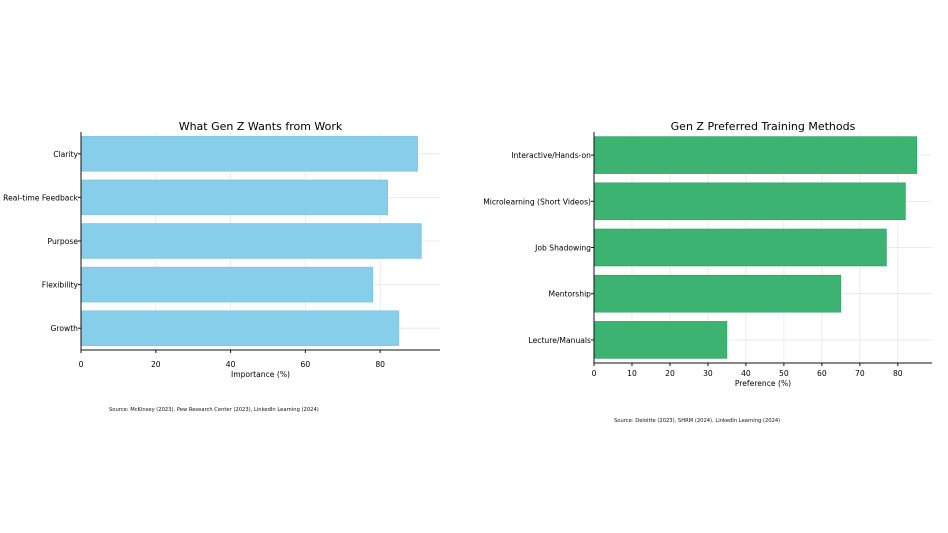 The width and height of the screenshot is (948, 533). Describe the element at coordinates (562, 248) in the screenshot. I see `category-label: Job Shadowing` at that location.